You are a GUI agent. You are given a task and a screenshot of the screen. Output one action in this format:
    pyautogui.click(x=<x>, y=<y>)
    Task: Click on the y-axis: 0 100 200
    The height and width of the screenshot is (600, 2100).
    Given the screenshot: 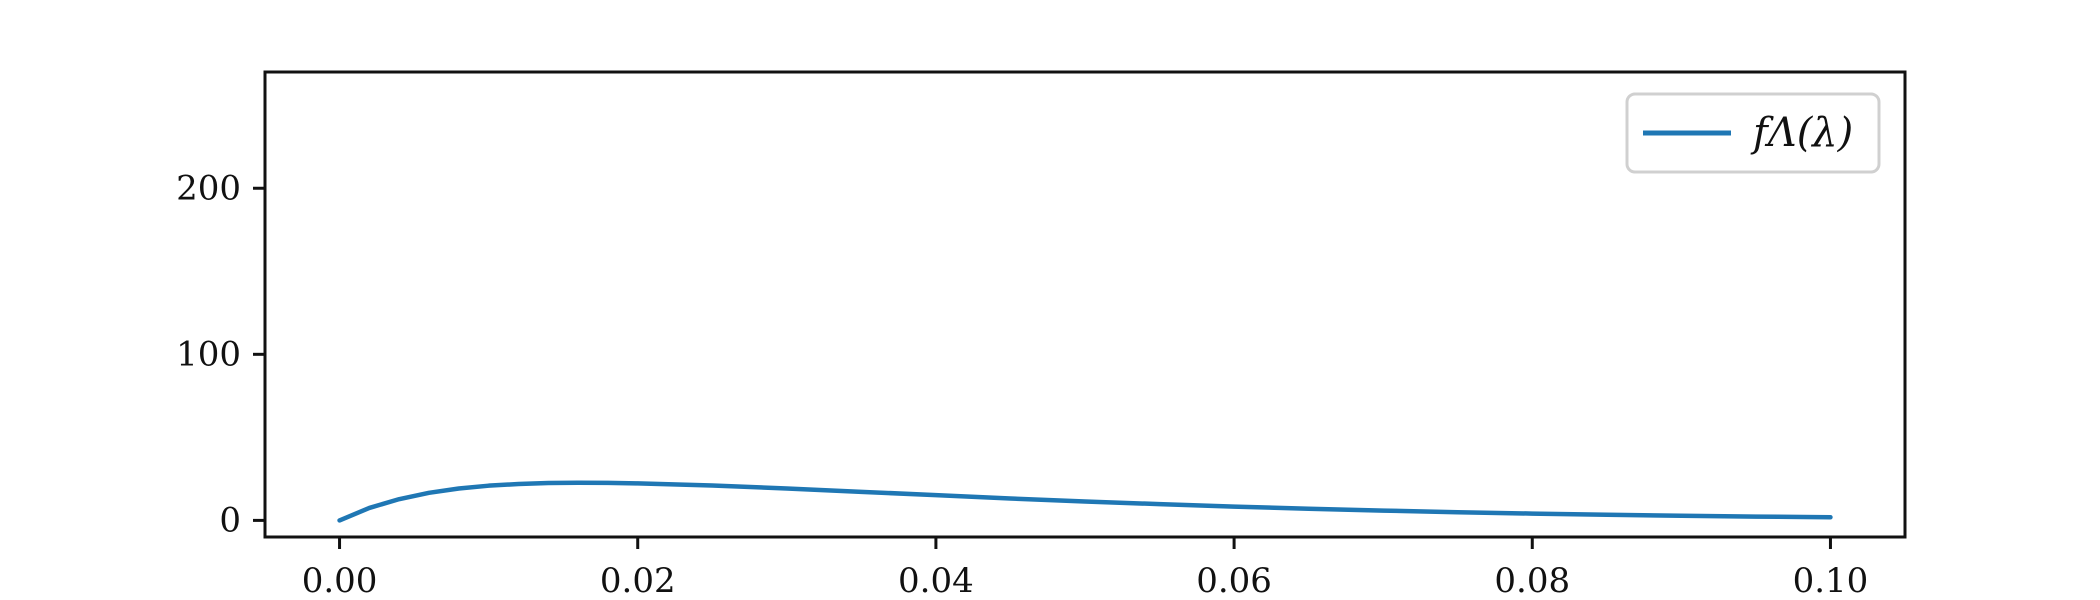 What is the action you would take?
    pyautogui.click(x=220, y=354)
    